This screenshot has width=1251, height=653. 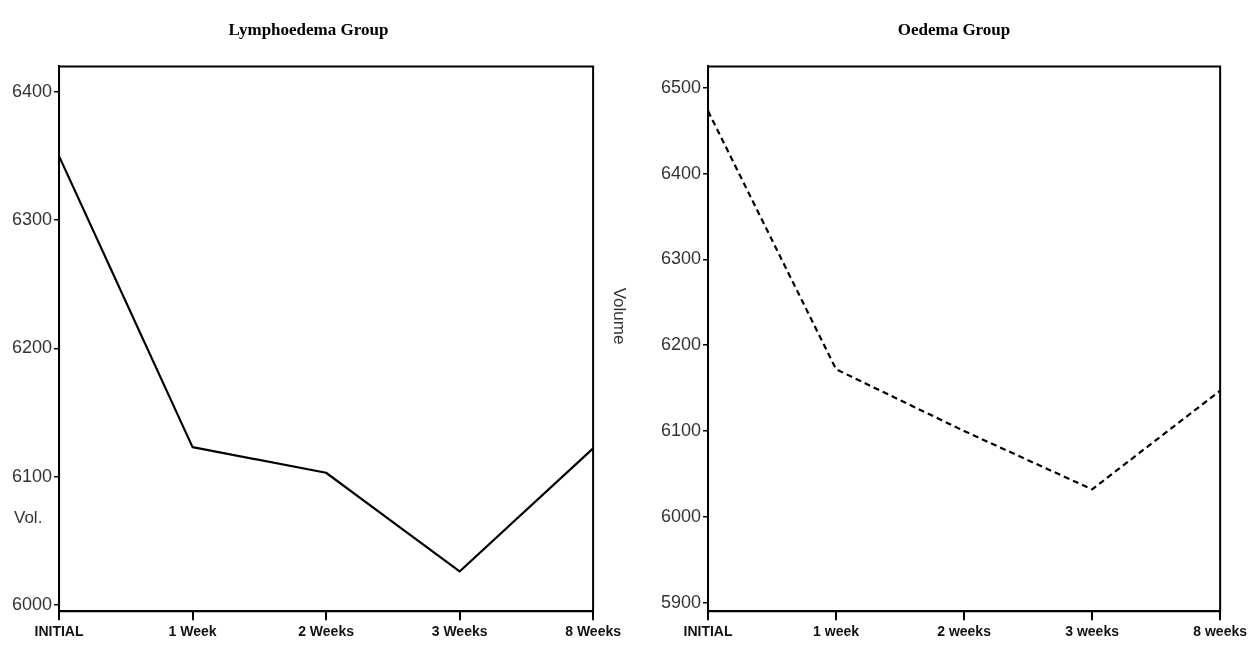 I want to click on x-tick-label: 3 Weeks, so click(x=459, y=631).